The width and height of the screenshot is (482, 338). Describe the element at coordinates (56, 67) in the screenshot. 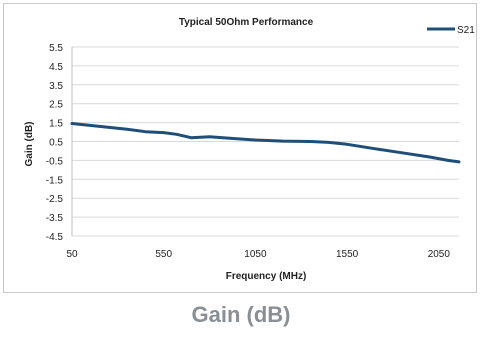

I see `y-tick-label: 4.5` at that location.